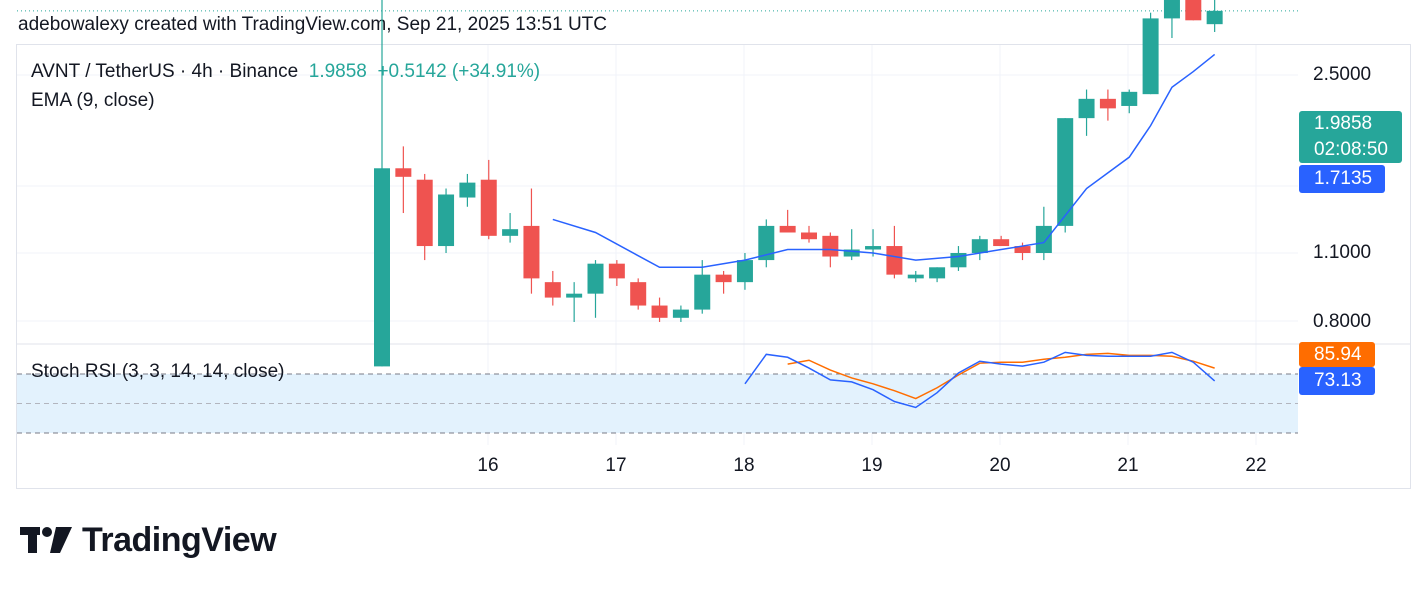  What do you see at coordinates (1128, 465) in the screenshot?
I see `x-axis-label: 21` at bounding box center [1128, 465].